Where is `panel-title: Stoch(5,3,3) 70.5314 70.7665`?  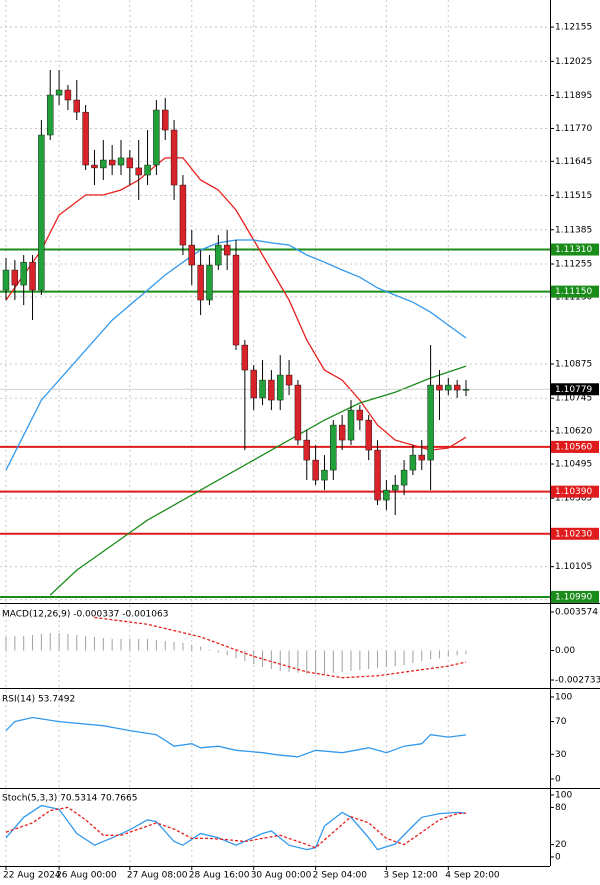 panel-title: Stoch(5,3,3) 70.5314 70.7665 is located at coordinates (69, 799).